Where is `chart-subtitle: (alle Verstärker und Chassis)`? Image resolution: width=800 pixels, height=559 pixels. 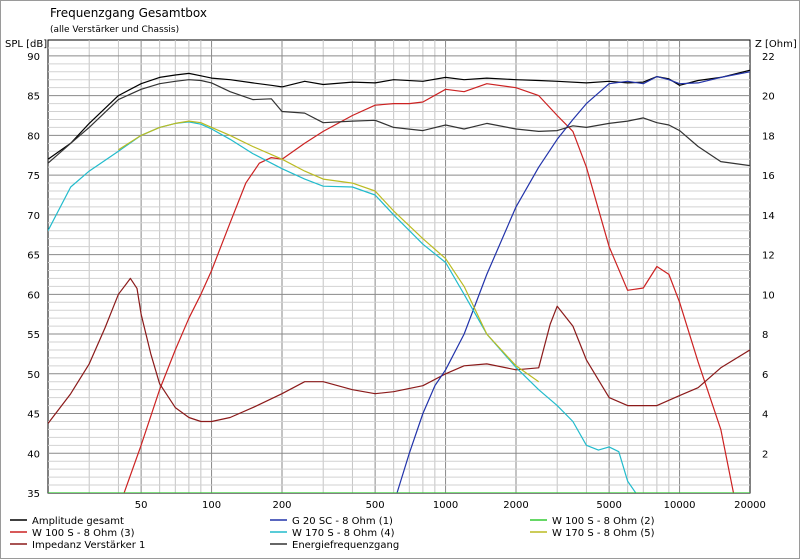 chart-subtitle: (alle Verstärker und Chassis) is located at coordinates (114, 30).